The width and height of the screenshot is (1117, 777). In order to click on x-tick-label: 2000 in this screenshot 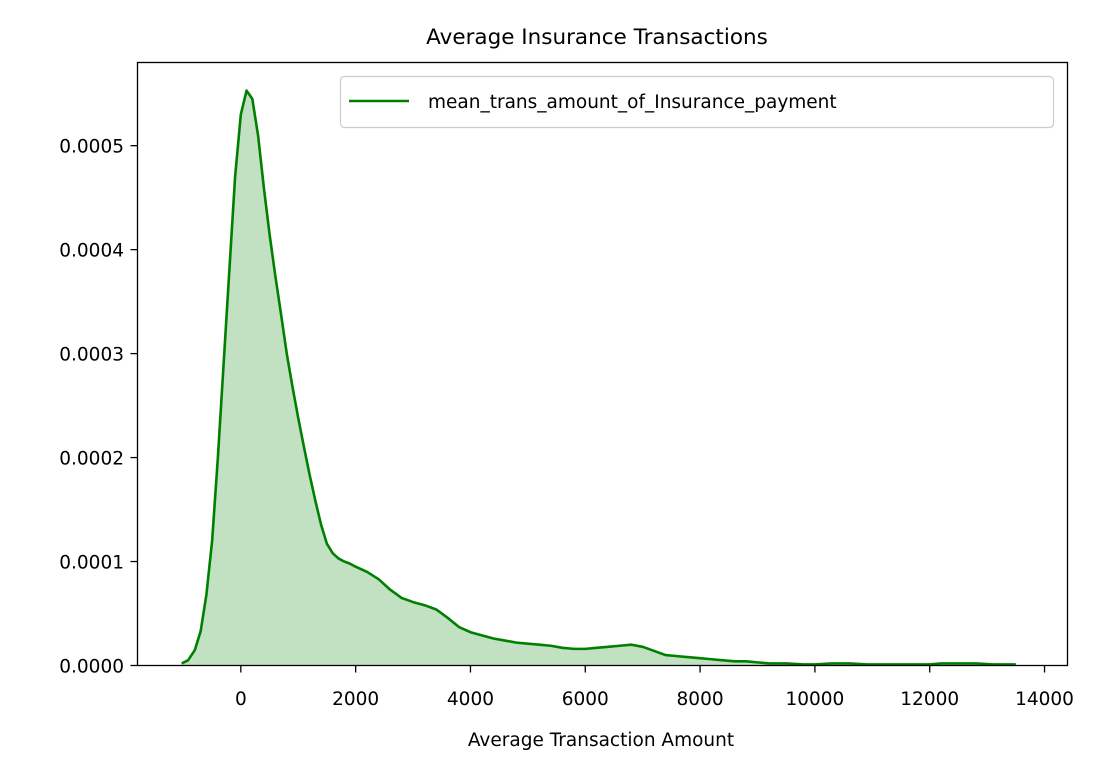, I will do `click(355, 699)`.